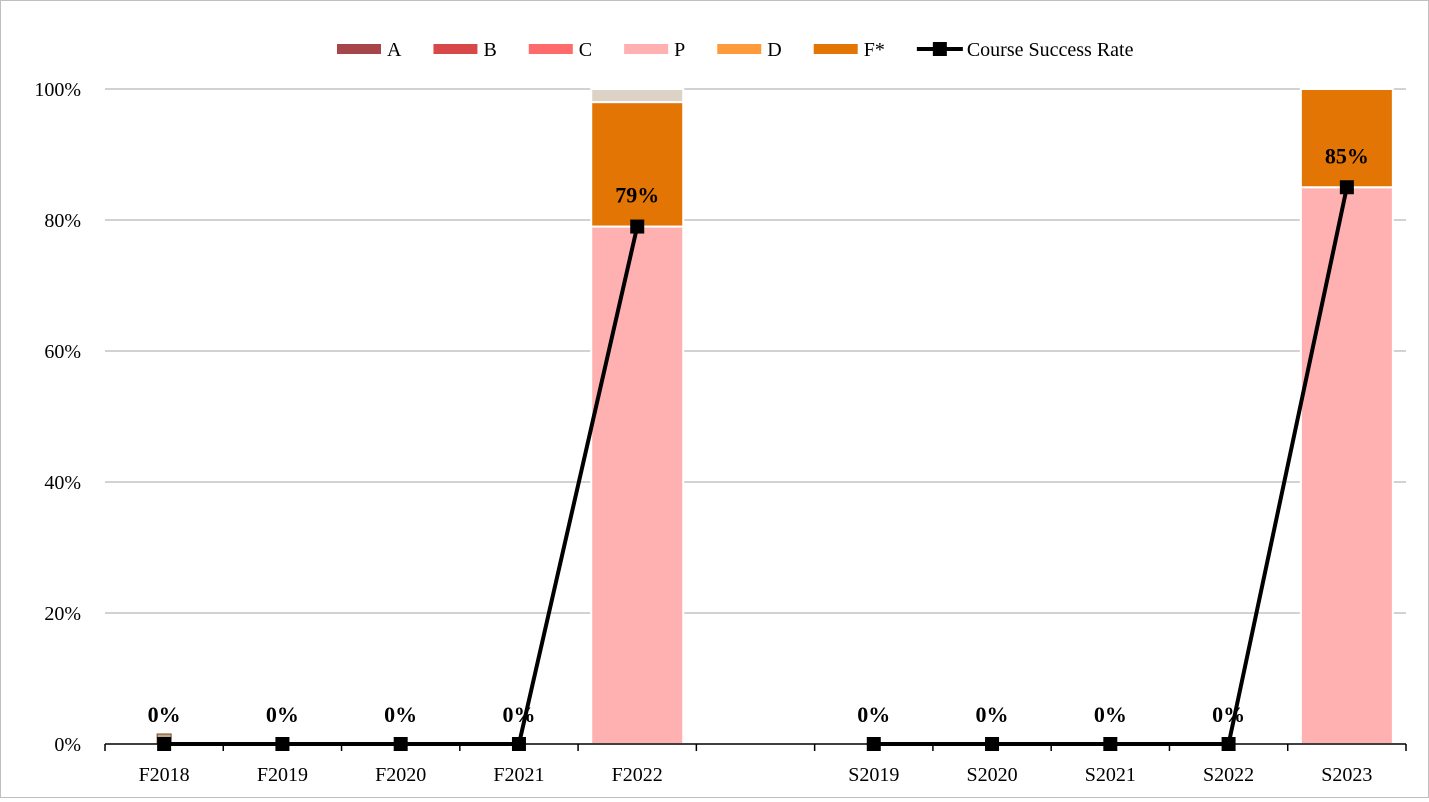 This screenshot has height=802, width=1429. I want to click on data-label: 85%, so click(1347, 155).